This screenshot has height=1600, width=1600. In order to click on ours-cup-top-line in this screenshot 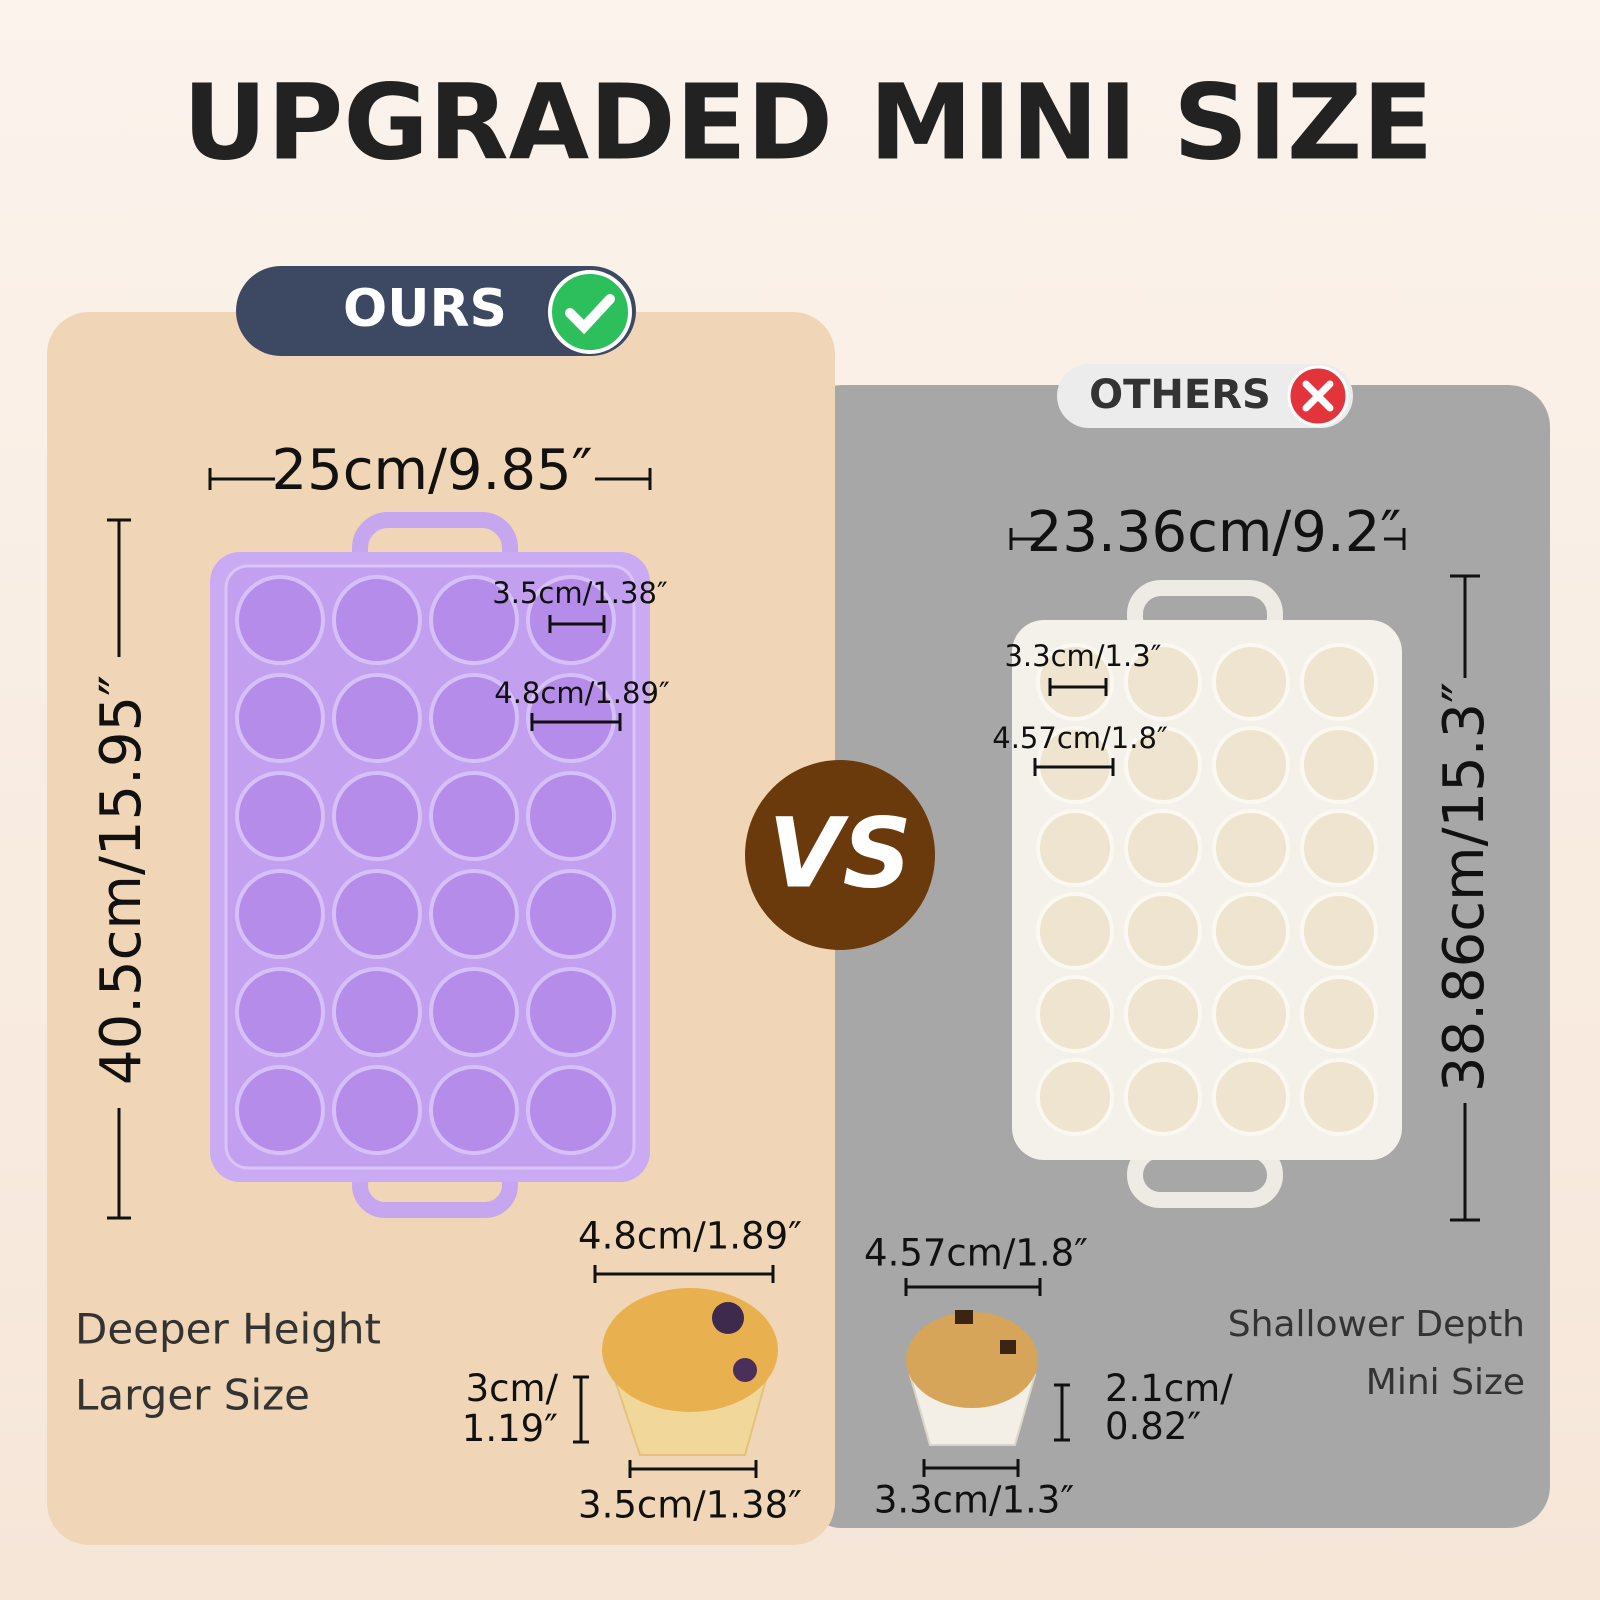, I will do `click(576, 722)`.